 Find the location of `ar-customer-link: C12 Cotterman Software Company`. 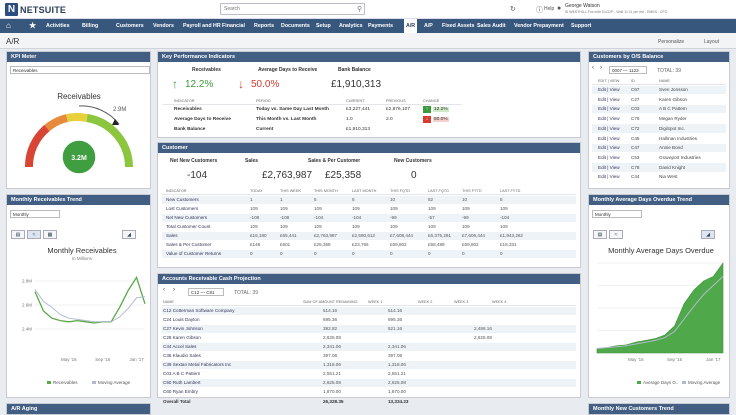

ar-customer-link: C12 Cotterman Software Company is located at coordinates (199, 310).